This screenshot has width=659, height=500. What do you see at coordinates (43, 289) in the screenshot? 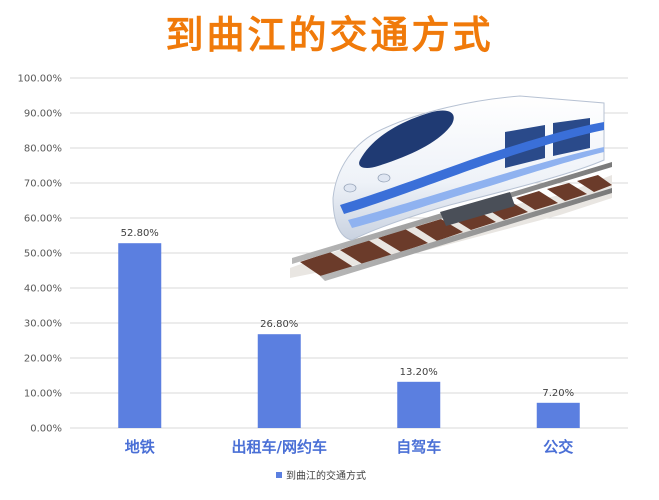
I see `y-tick-label: 40.00%` at bounding box center [43, 289].